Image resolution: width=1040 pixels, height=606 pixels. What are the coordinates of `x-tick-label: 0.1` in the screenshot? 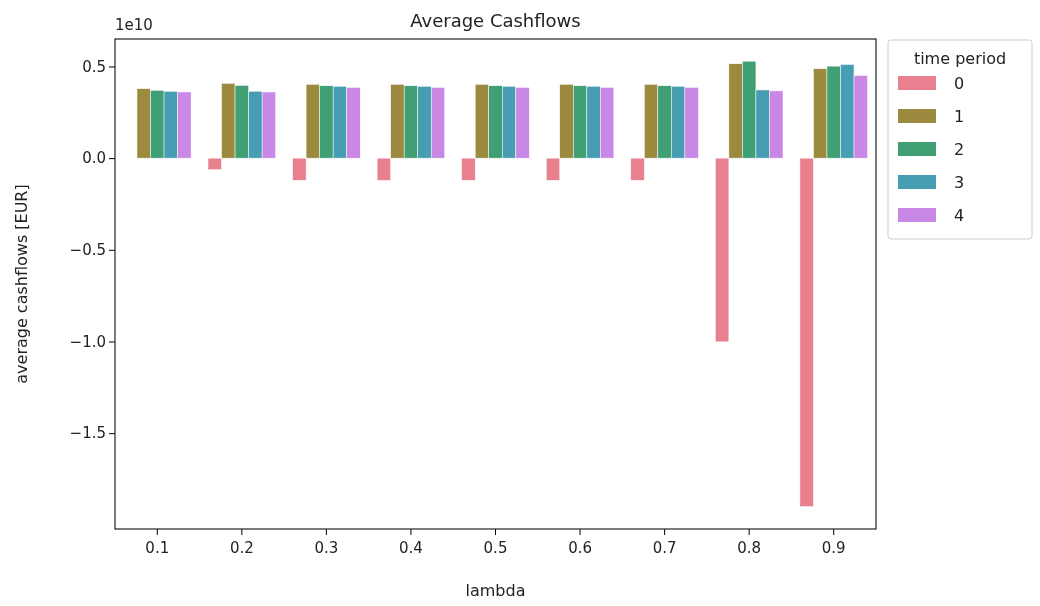 It's located at (157, 548).